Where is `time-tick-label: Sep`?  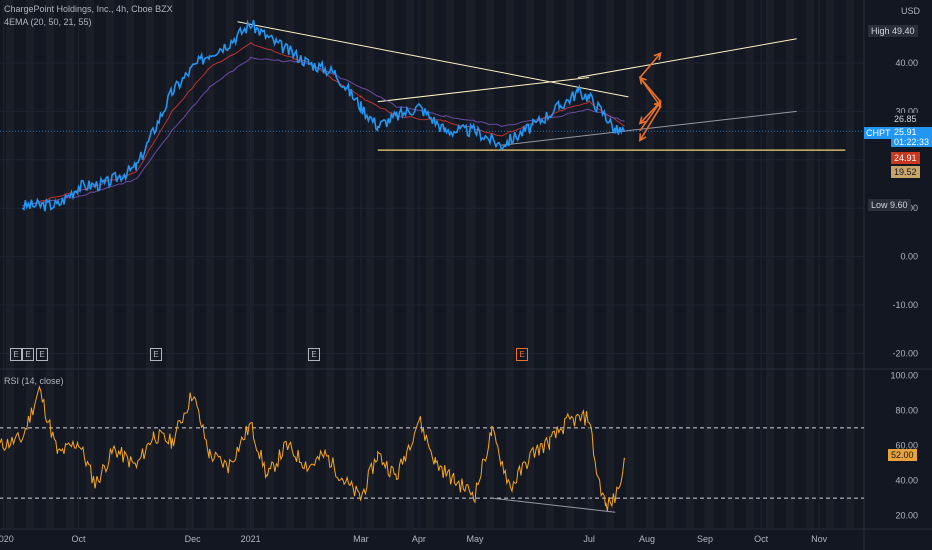 time-tick-label: Sep is located at coordinates (705, 539).